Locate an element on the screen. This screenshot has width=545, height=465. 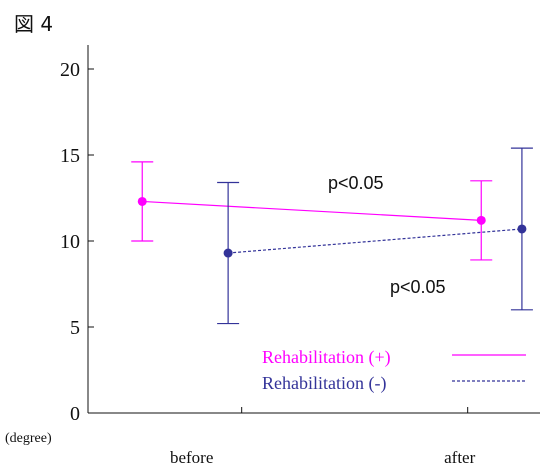
y-tick-label: 10 is located at coordinates (70, 242).